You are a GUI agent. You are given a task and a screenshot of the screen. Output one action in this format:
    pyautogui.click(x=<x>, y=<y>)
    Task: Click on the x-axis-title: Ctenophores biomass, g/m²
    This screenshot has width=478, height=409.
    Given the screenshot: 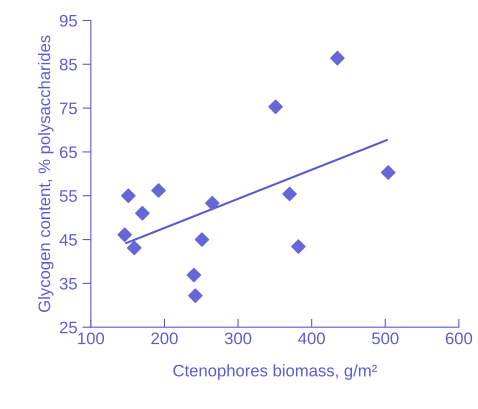 What is the action you would take?
    pyautogui.click(x=275, y=372)
    